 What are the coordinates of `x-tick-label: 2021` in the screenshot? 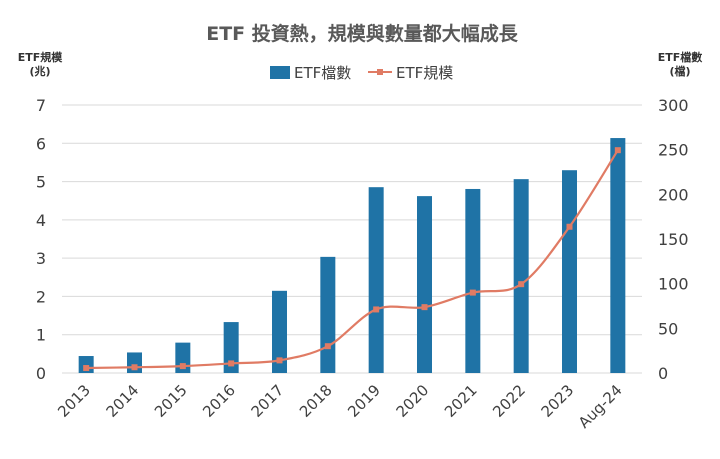 It's located at (461, 401).